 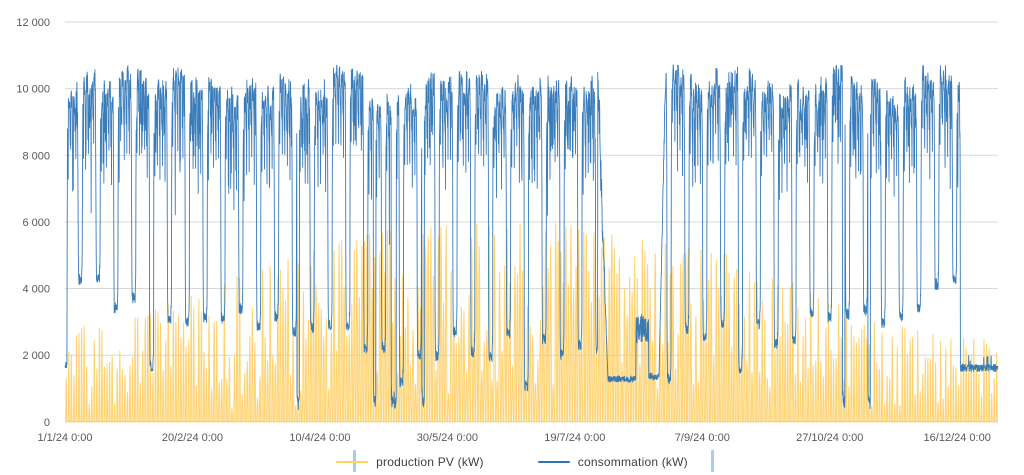 What do you see at coordinates (430, 462) in the screenshot?
I see `legend-label-production: production PV (kW)` at bounding box center [430, 462].